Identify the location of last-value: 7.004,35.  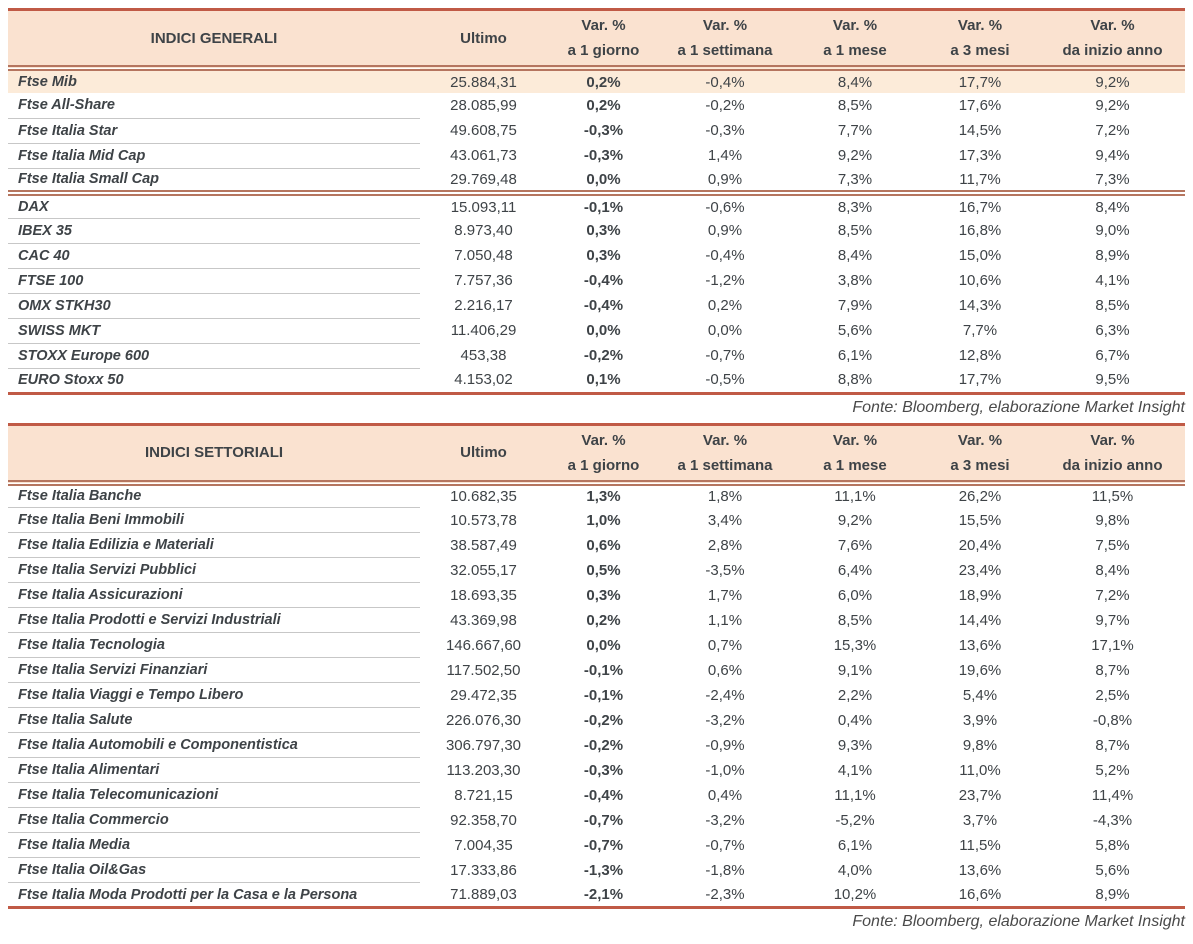
(483, 845).